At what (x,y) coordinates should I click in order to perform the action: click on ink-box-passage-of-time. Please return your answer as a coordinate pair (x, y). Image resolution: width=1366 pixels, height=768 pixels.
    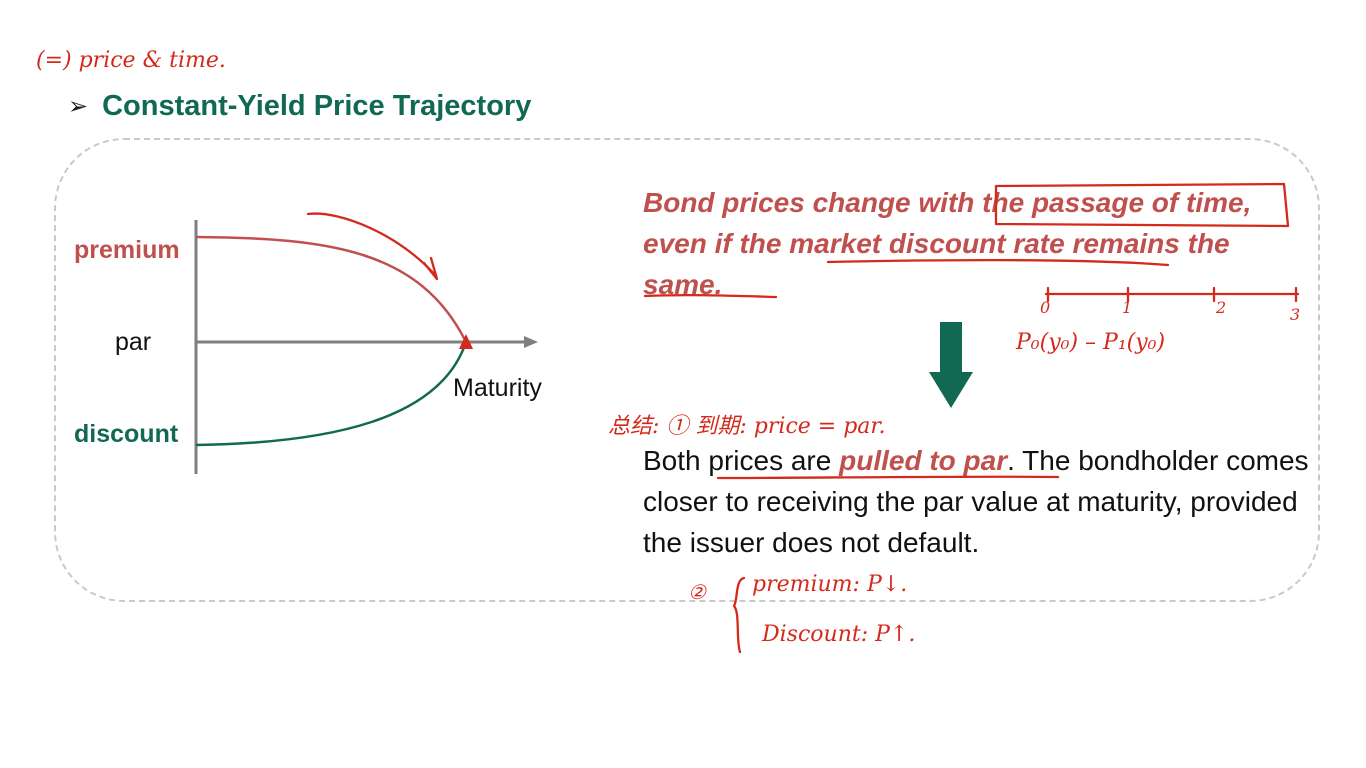
    Looking at the image, I should click on (1142, 205).